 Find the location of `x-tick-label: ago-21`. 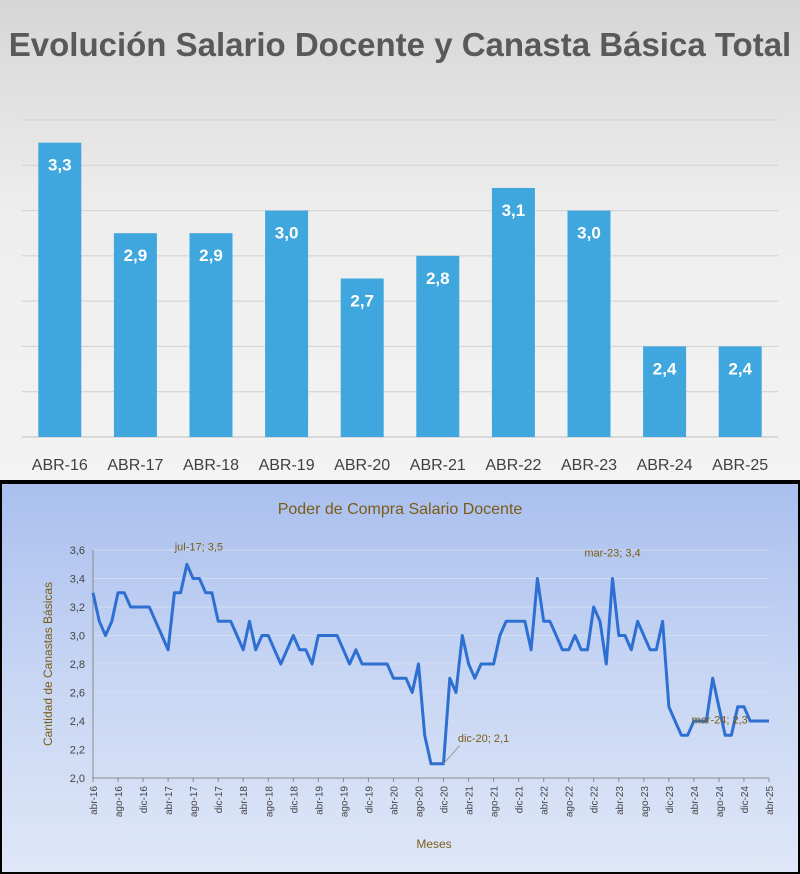

x-tick-label: ago-21 is located at coordinates (495, 802).